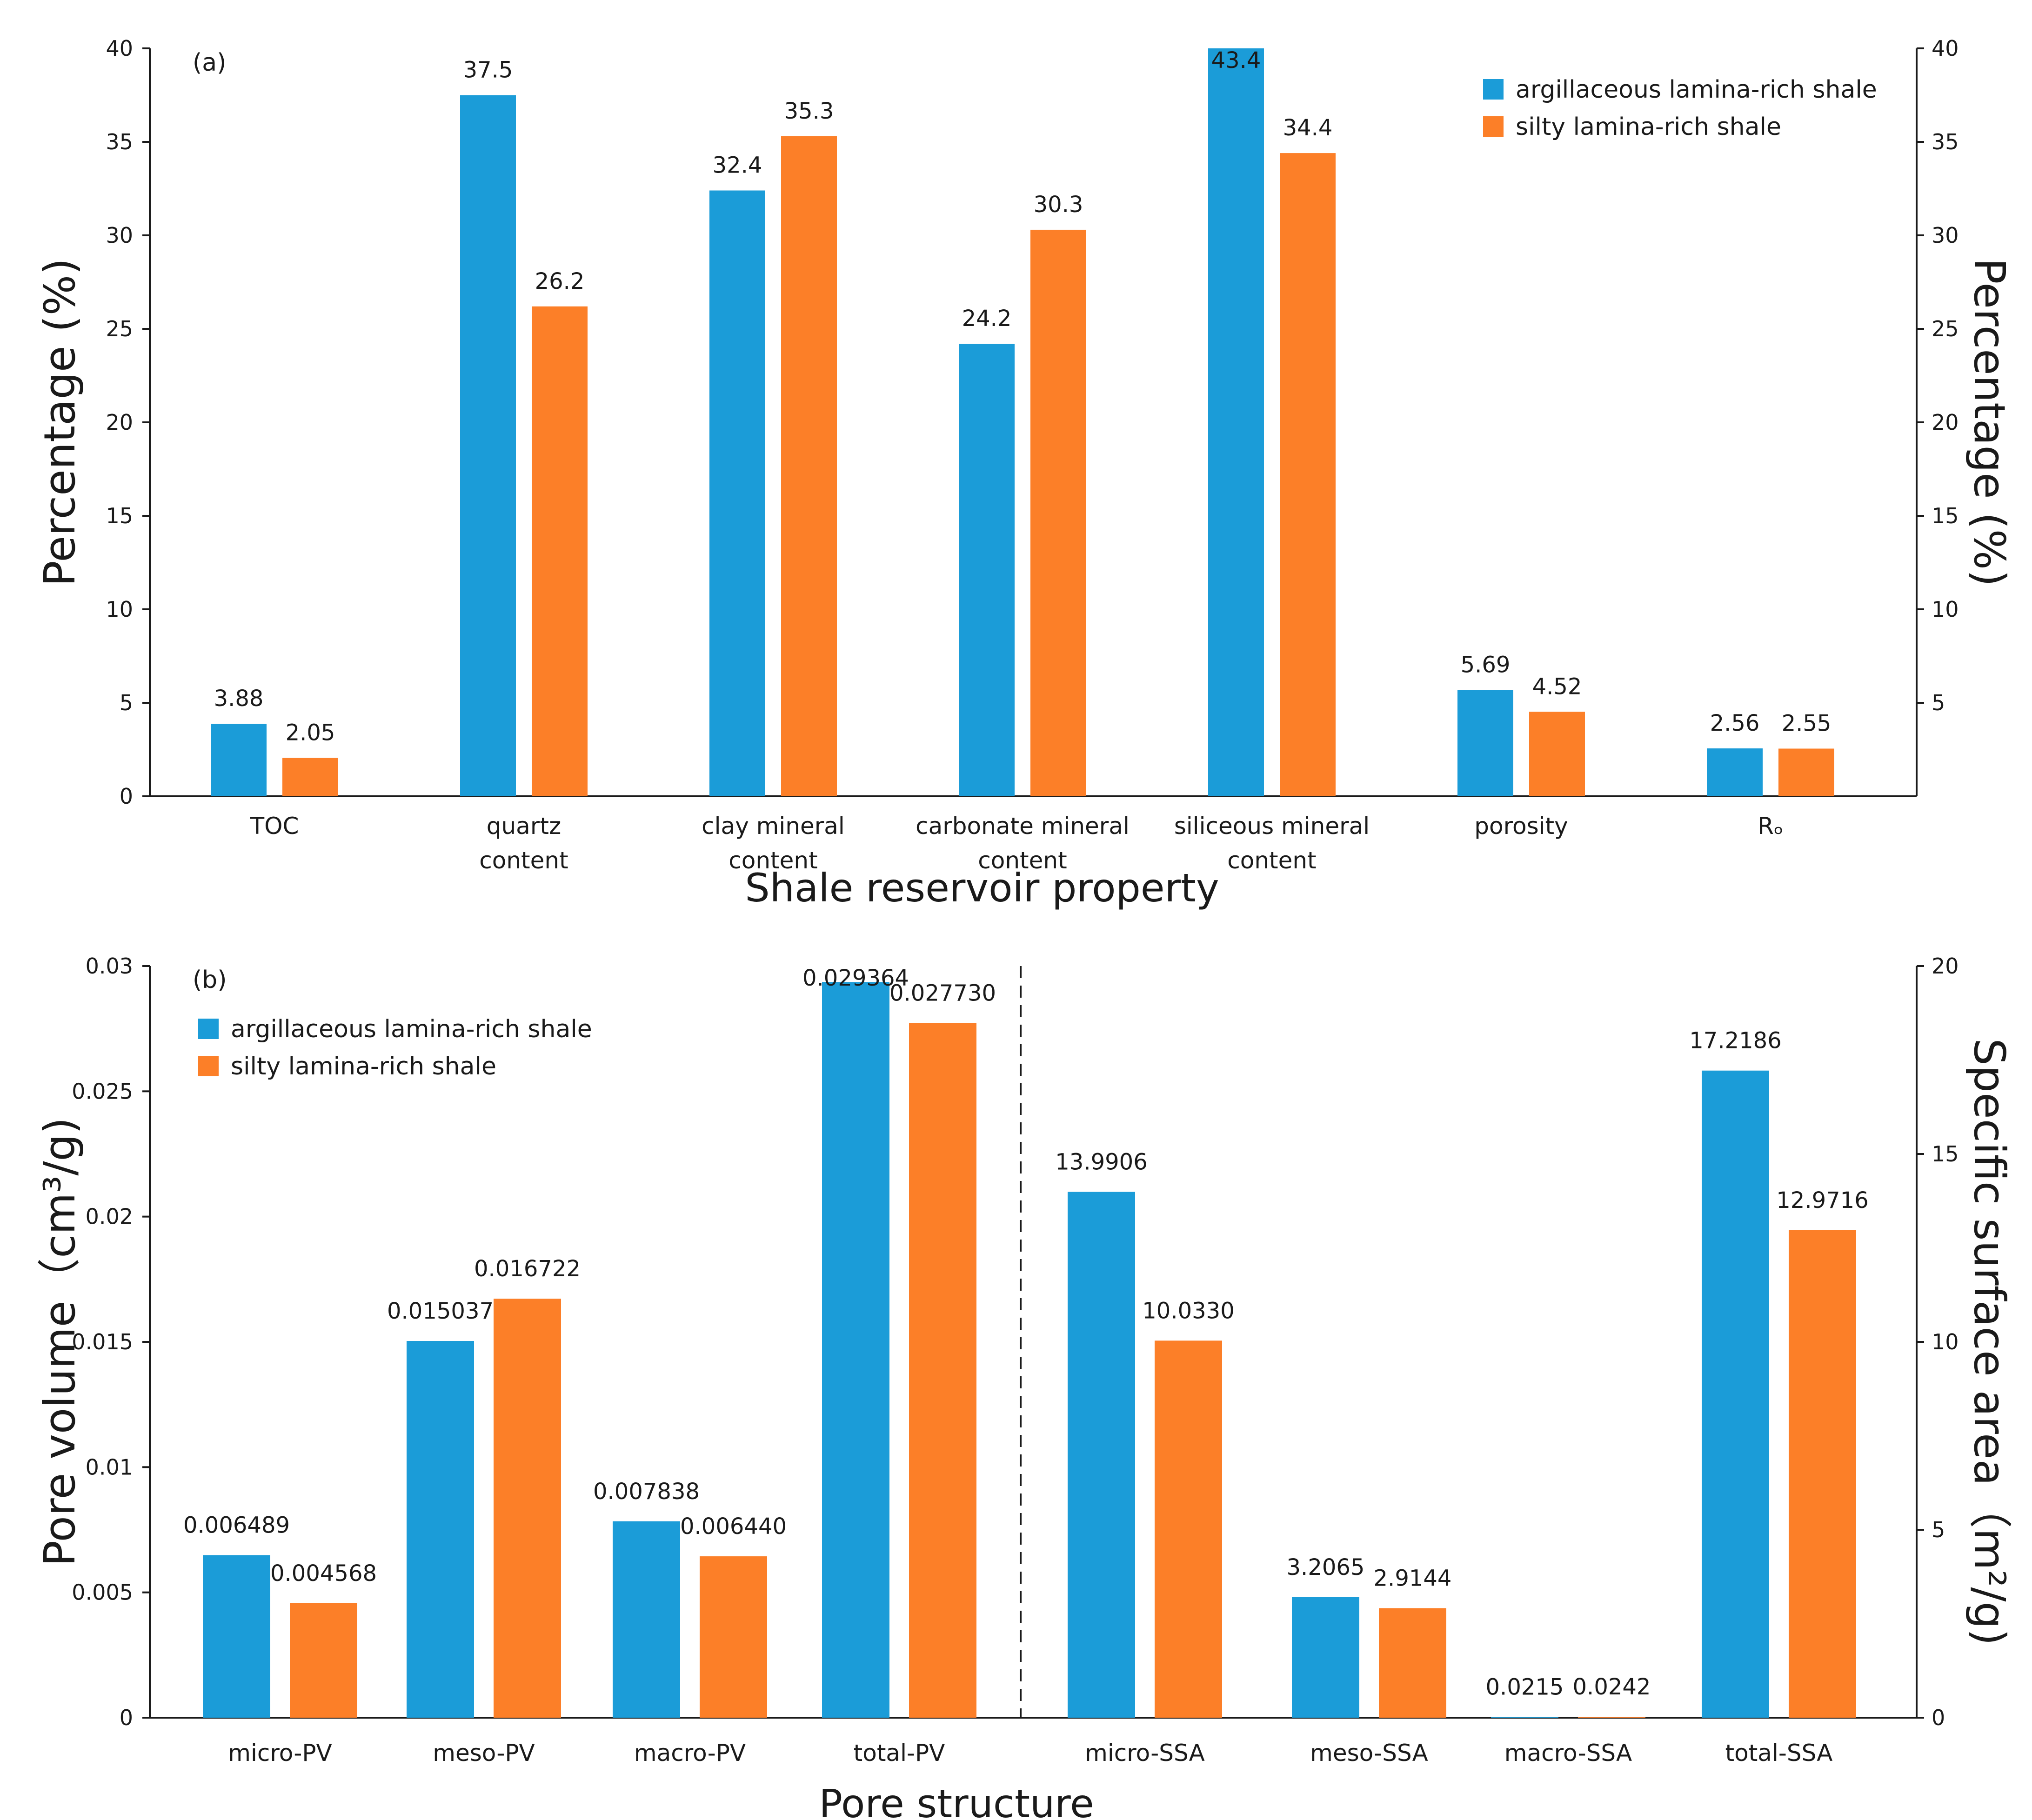 This screenshot has width=2032, height=1820. Describe the element at coordinates (1236, 60) in the screenshot. I see `data-label: 43.4` at that location.